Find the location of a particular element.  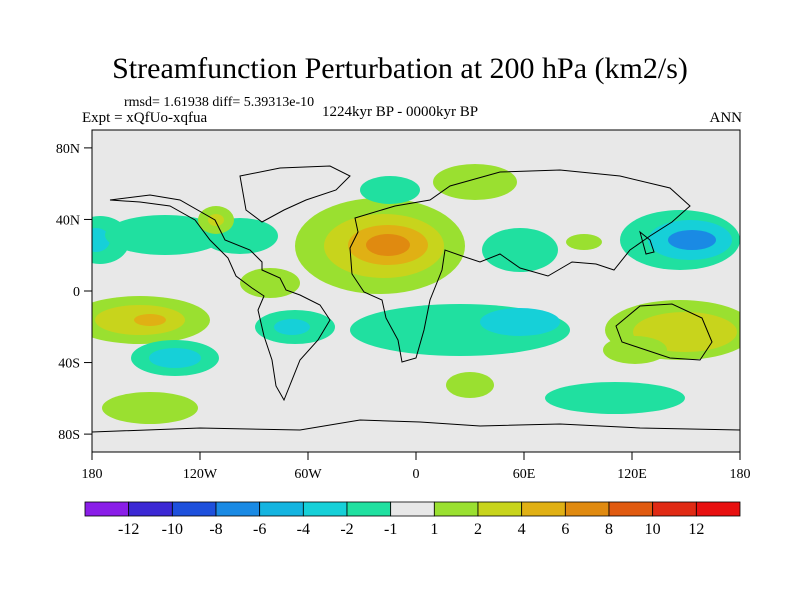

colorbar-label: 10 is located at coordinates (653, 529).